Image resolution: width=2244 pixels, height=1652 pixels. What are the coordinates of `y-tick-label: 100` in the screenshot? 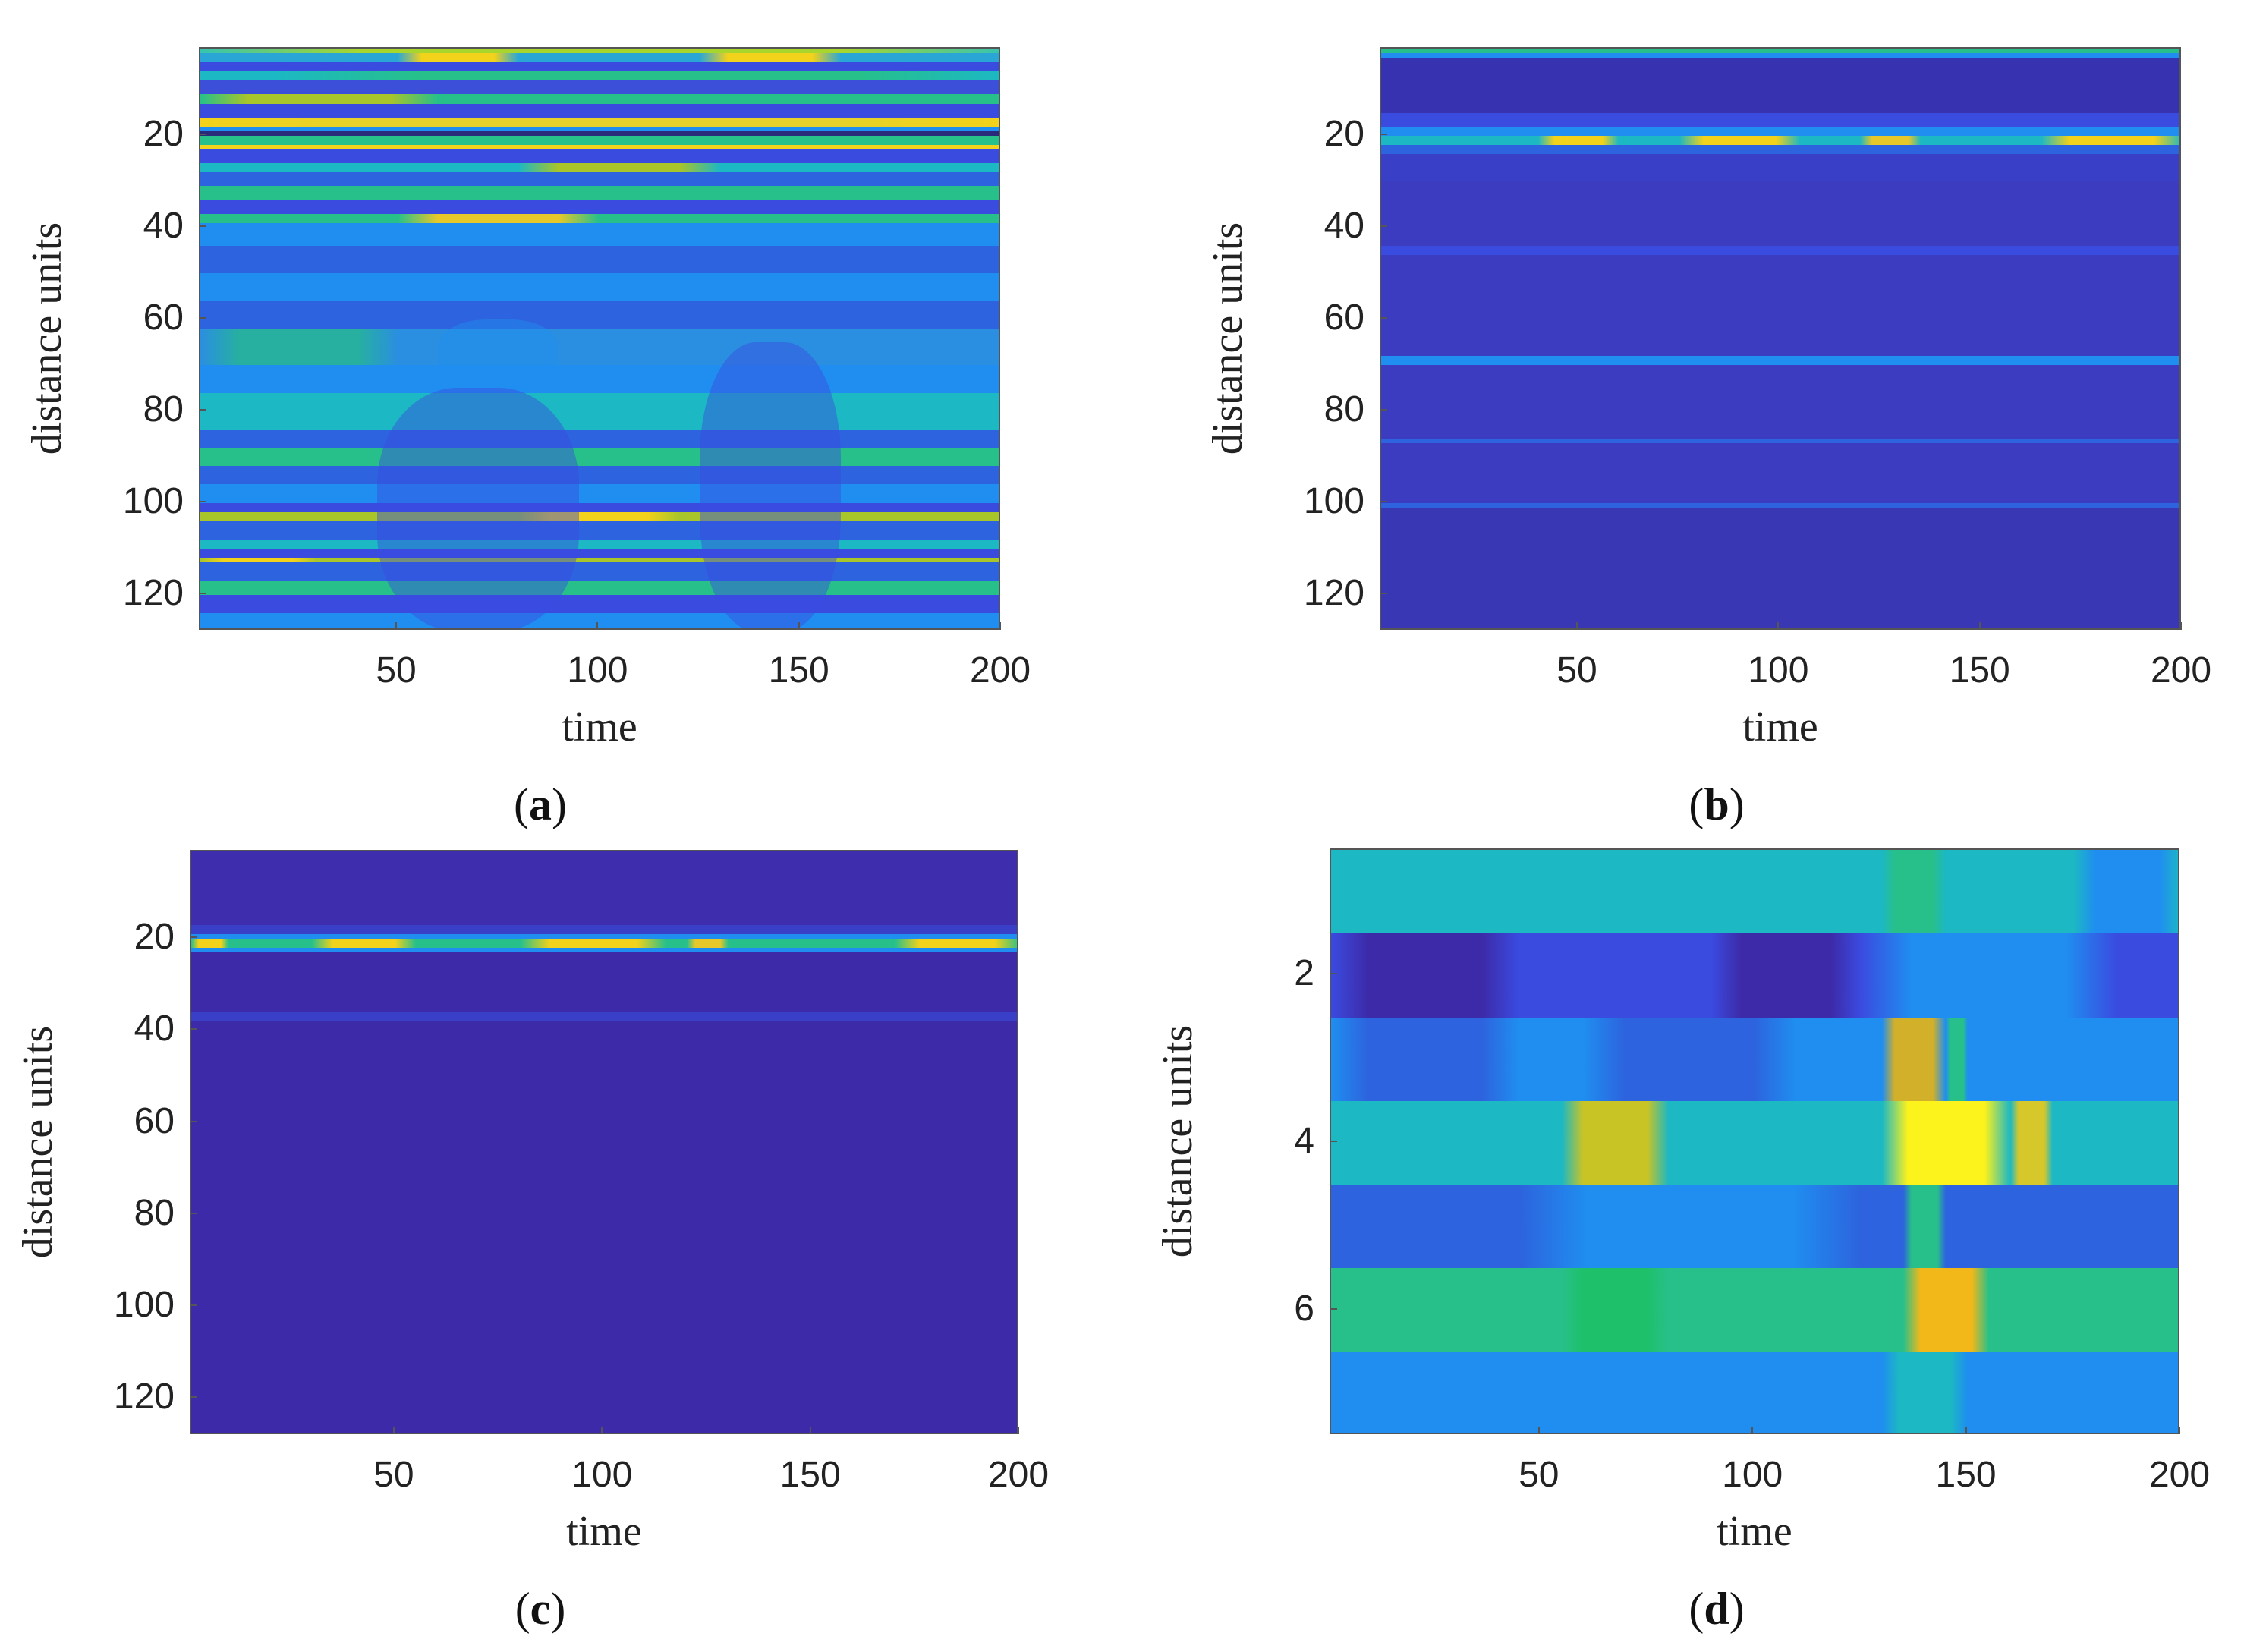 It's located at (144, 1305).